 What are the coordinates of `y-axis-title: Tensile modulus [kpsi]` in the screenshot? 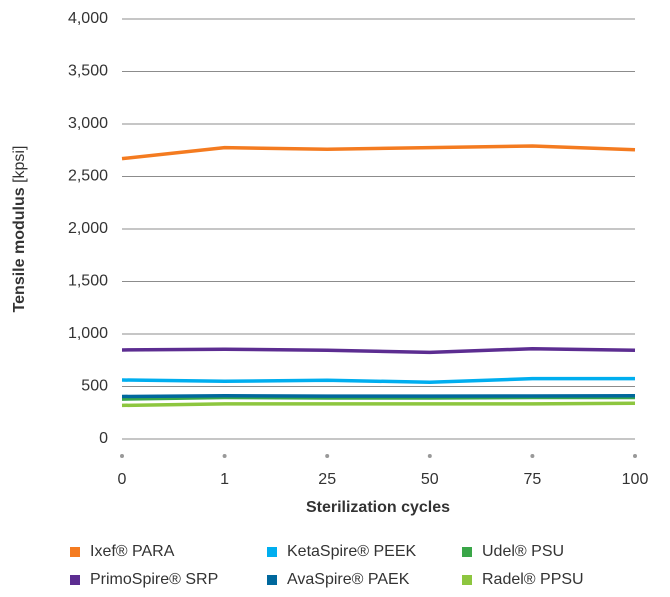 It's located at (19, 229).